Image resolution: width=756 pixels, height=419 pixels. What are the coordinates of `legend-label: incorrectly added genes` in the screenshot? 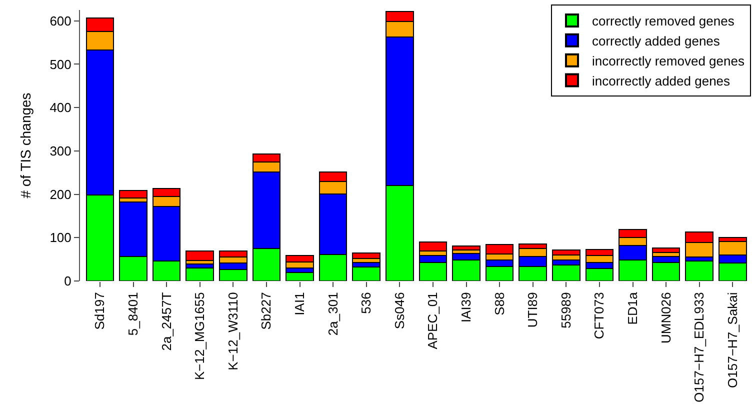 It's located at (661, 80).